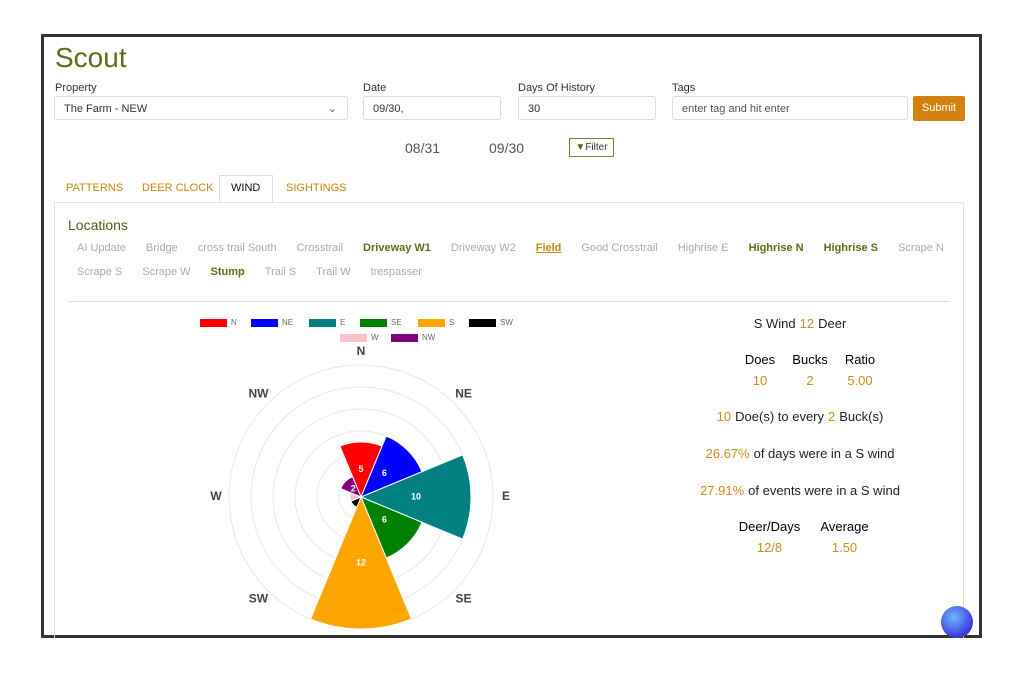 This screenshot has width=1024, height=678. Describe the element at coordinates (361, 634) in the screenshot. I see `direction-label: S` at that location.